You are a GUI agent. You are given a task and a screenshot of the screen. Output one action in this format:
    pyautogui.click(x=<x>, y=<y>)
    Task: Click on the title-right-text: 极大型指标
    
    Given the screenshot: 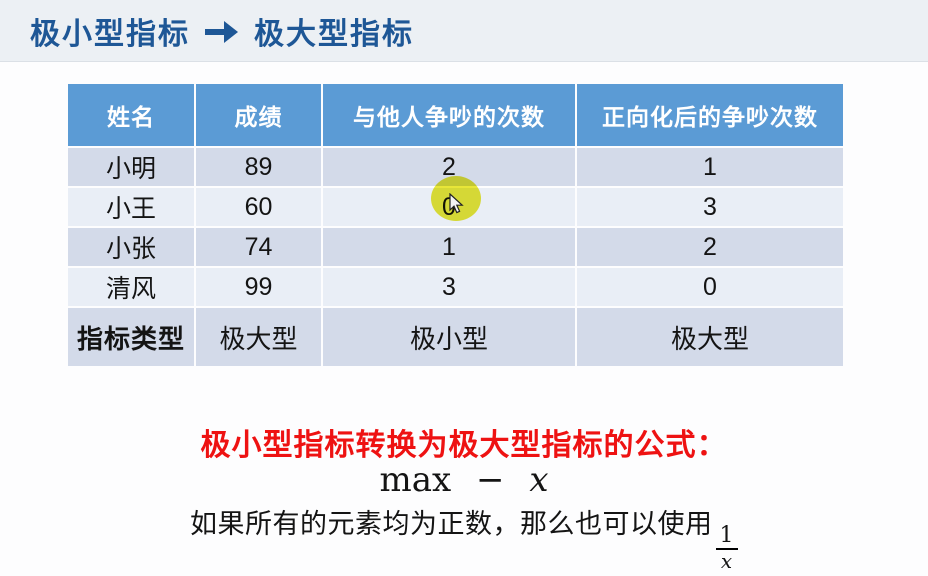 What is the action you would take?
    pyautogui.click(x=334, y=34)
    